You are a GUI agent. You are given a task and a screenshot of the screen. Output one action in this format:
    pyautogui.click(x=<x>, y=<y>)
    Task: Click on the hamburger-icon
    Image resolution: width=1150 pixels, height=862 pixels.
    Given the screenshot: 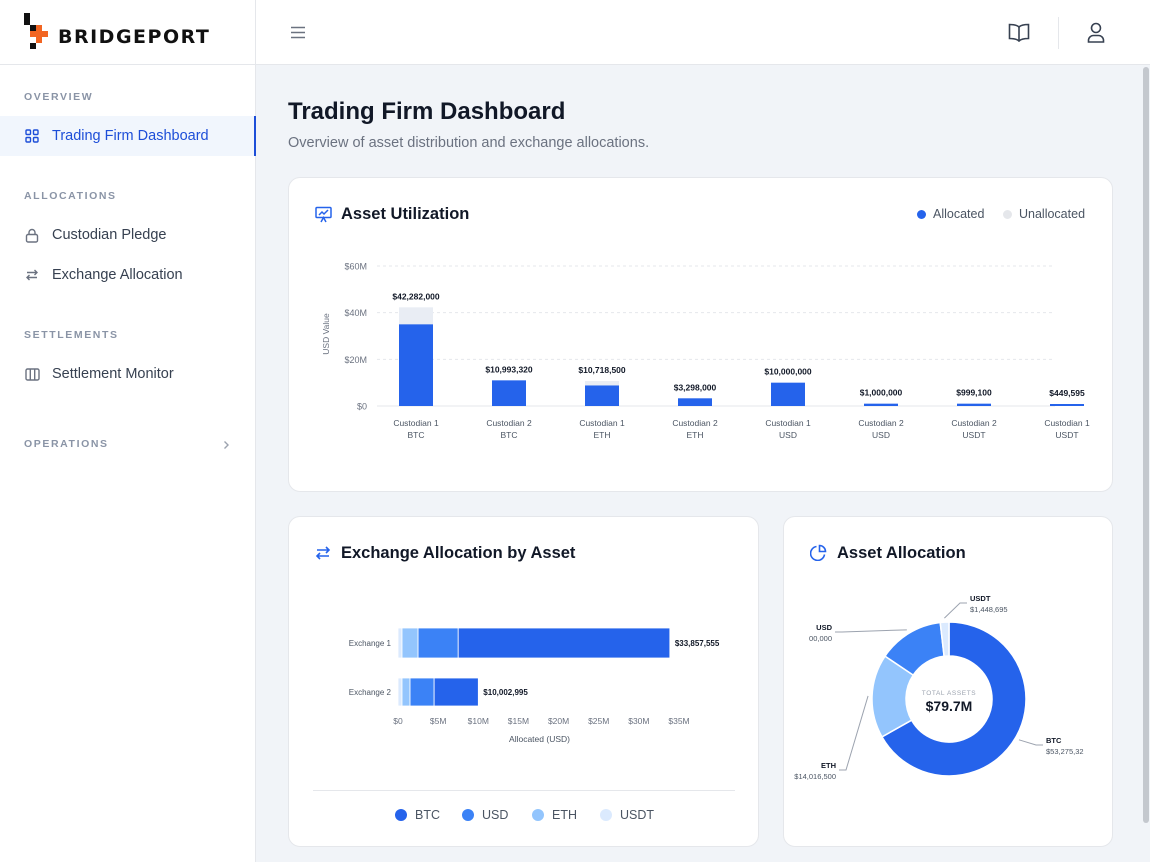 What is the action you would take?
    pyautogui.click(x=298, y=35)
    